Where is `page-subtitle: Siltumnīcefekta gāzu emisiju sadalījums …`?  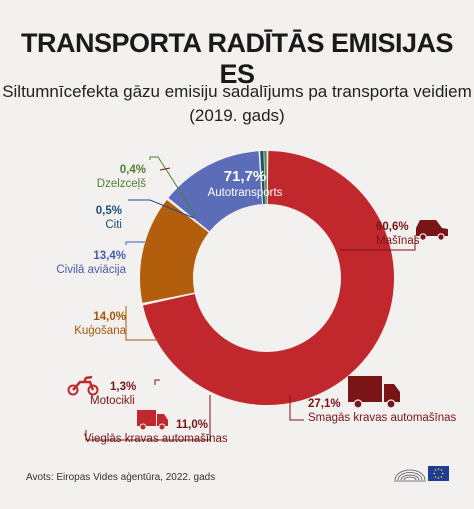 page-subtitle: Siltumnīcefekta gāzu emisiju sadalījums … is located at coordinates (237, 104).